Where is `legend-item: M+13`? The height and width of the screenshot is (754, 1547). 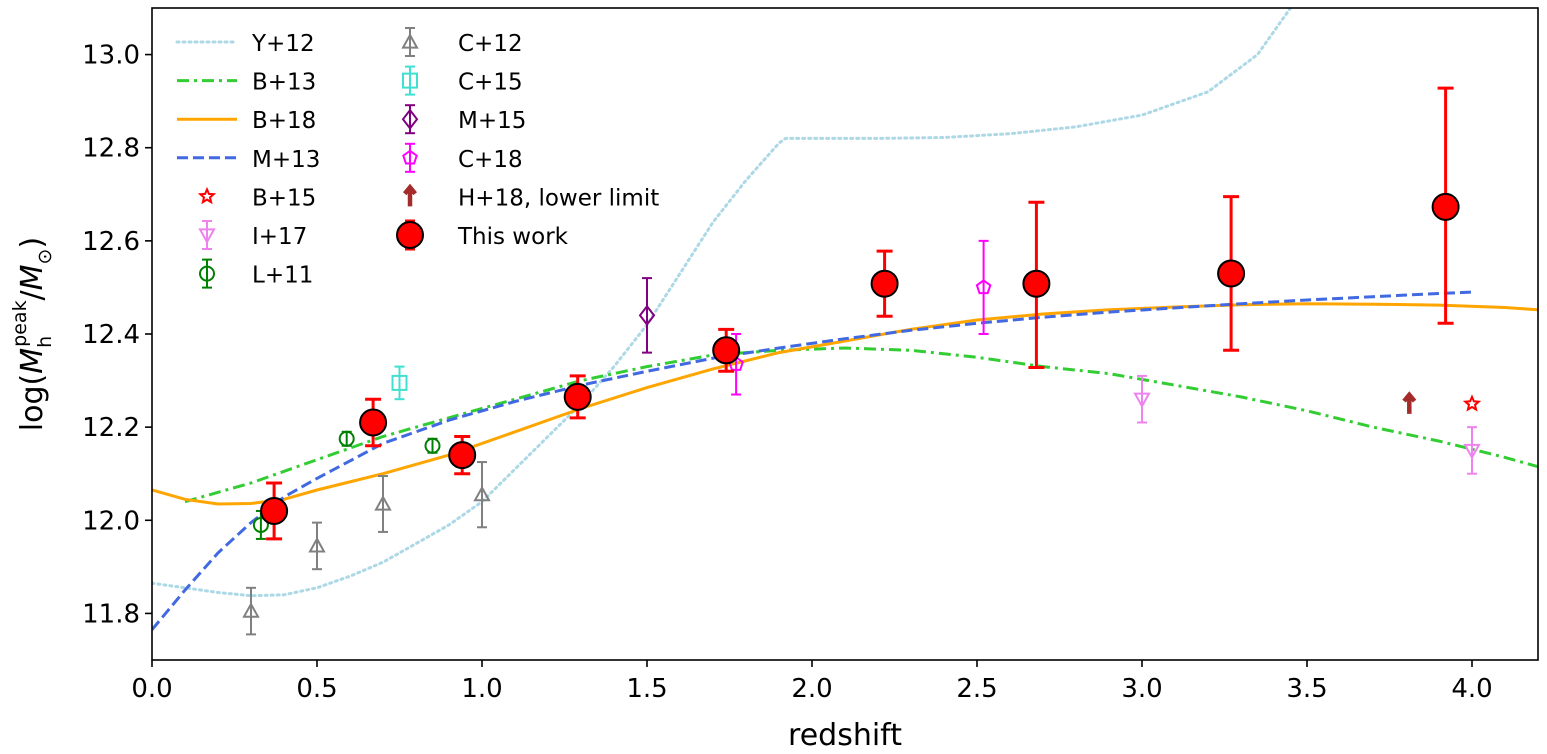 legend-item: M+13 is located at coordinates (248, 160).